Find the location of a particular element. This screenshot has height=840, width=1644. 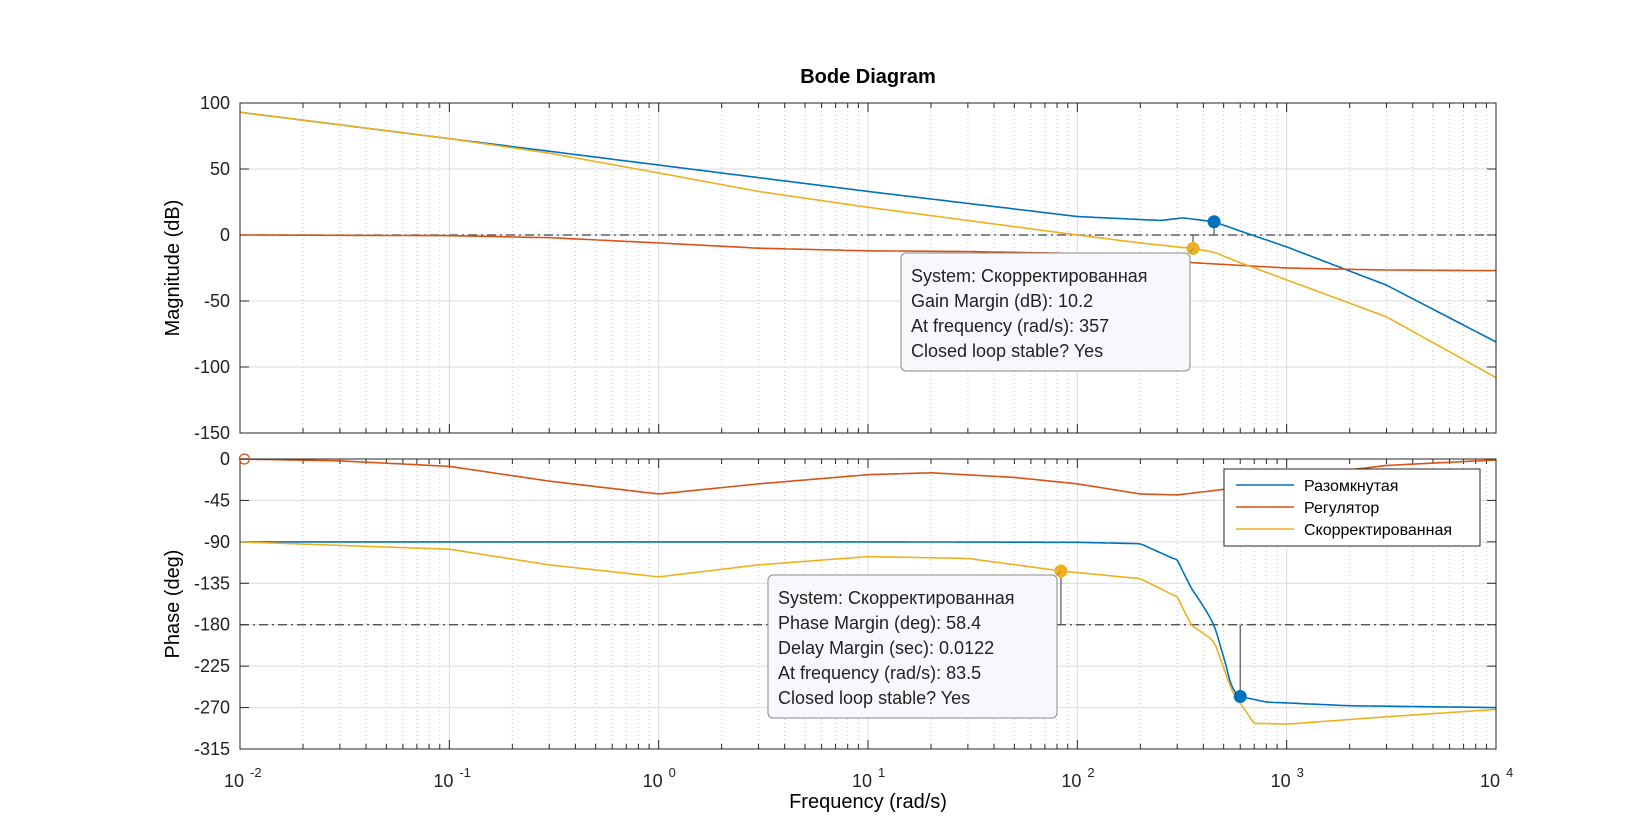

magnitude-y-tick-label: -150 is located at coordinates (212, 433).